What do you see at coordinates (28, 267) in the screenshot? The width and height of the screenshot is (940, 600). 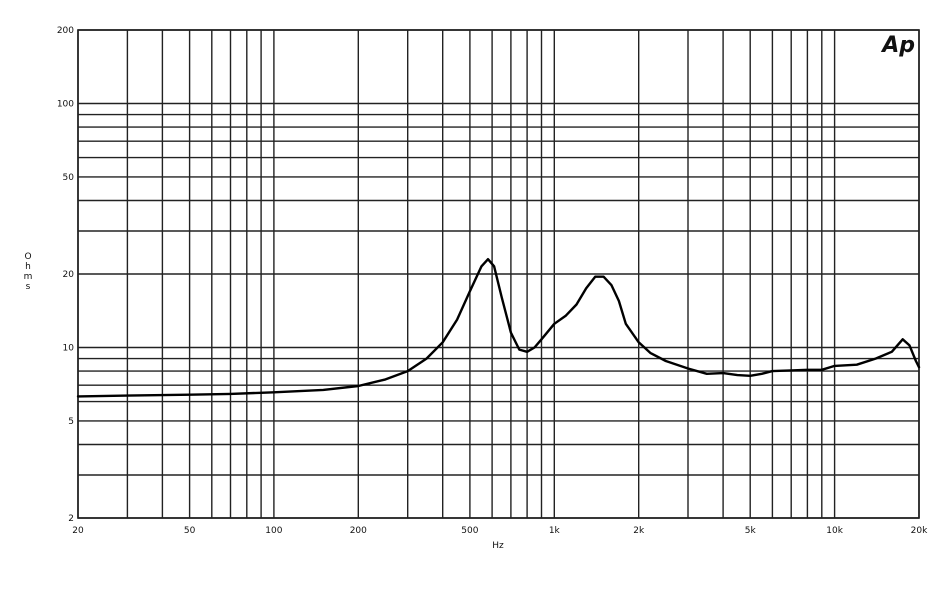 I see `y-axis-title-char: h` at bounding box center [28, 267].